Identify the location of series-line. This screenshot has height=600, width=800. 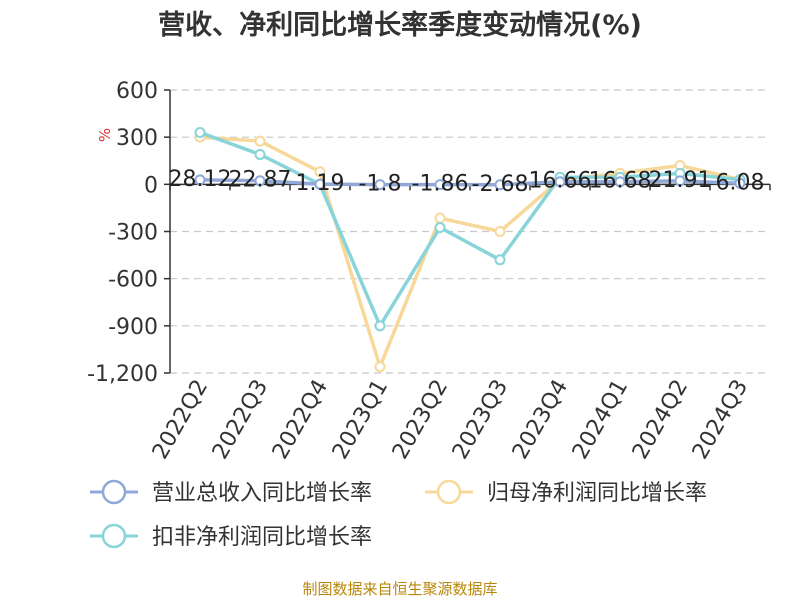
(470, 182).